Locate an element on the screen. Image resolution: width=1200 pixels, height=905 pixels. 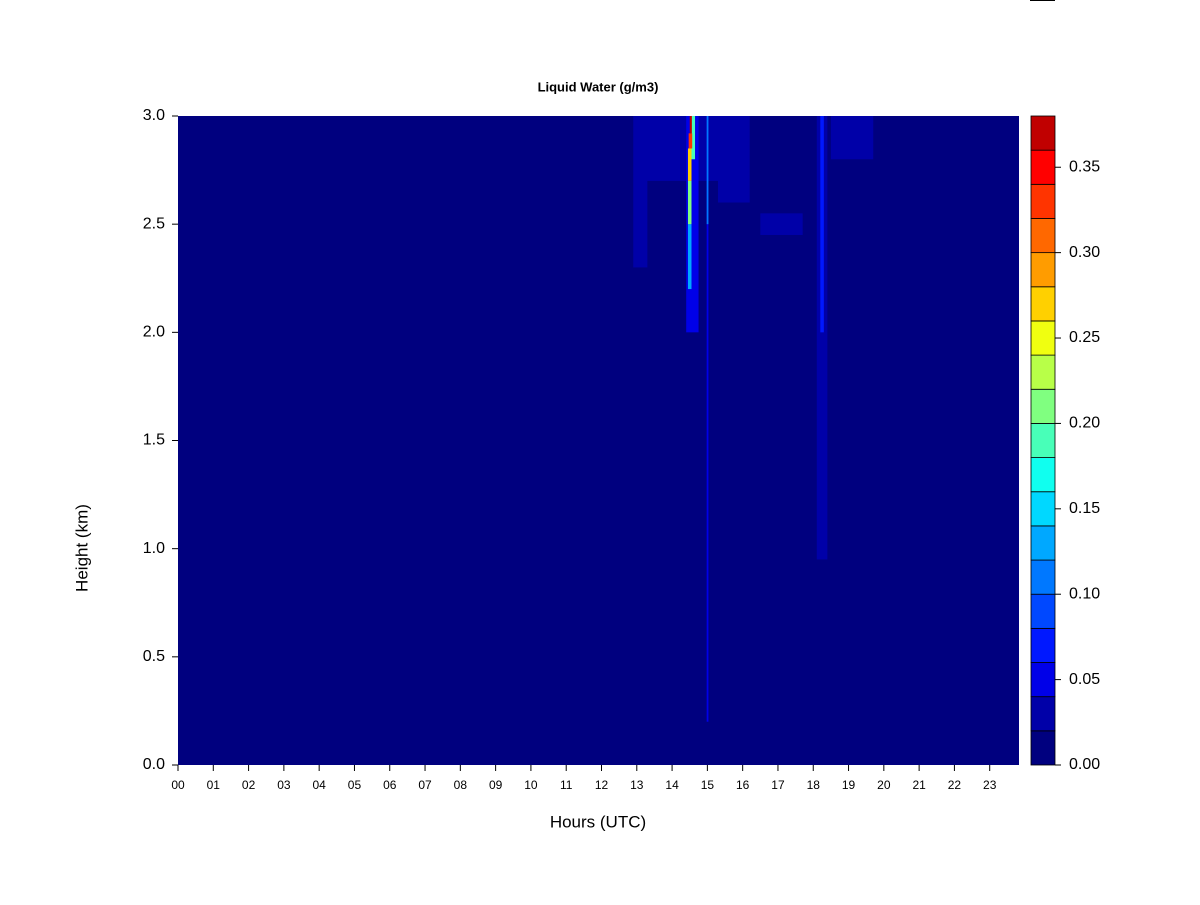
x-axis-label: Hours (UTC) is located at coordinates (598, 821).